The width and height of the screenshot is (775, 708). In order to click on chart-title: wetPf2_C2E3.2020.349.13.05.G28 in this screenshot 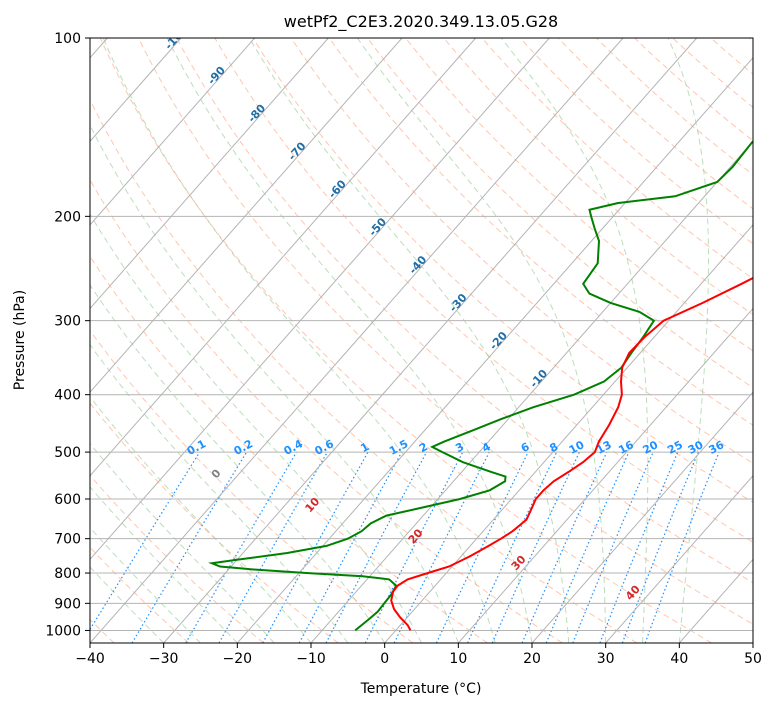, I will do `click(421, 22)`.